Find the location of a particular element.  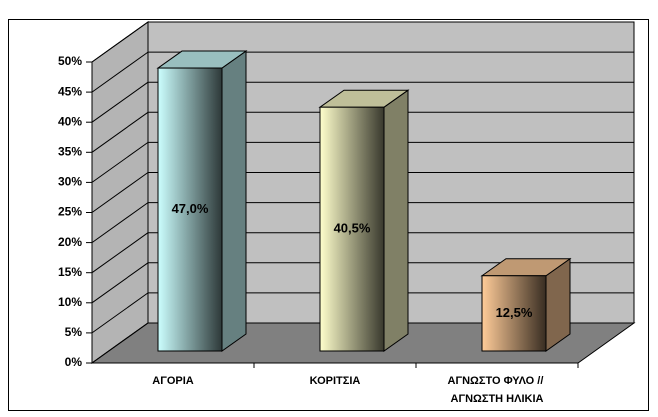

y-tick-label: 25% is located at coordinates (70, 212).